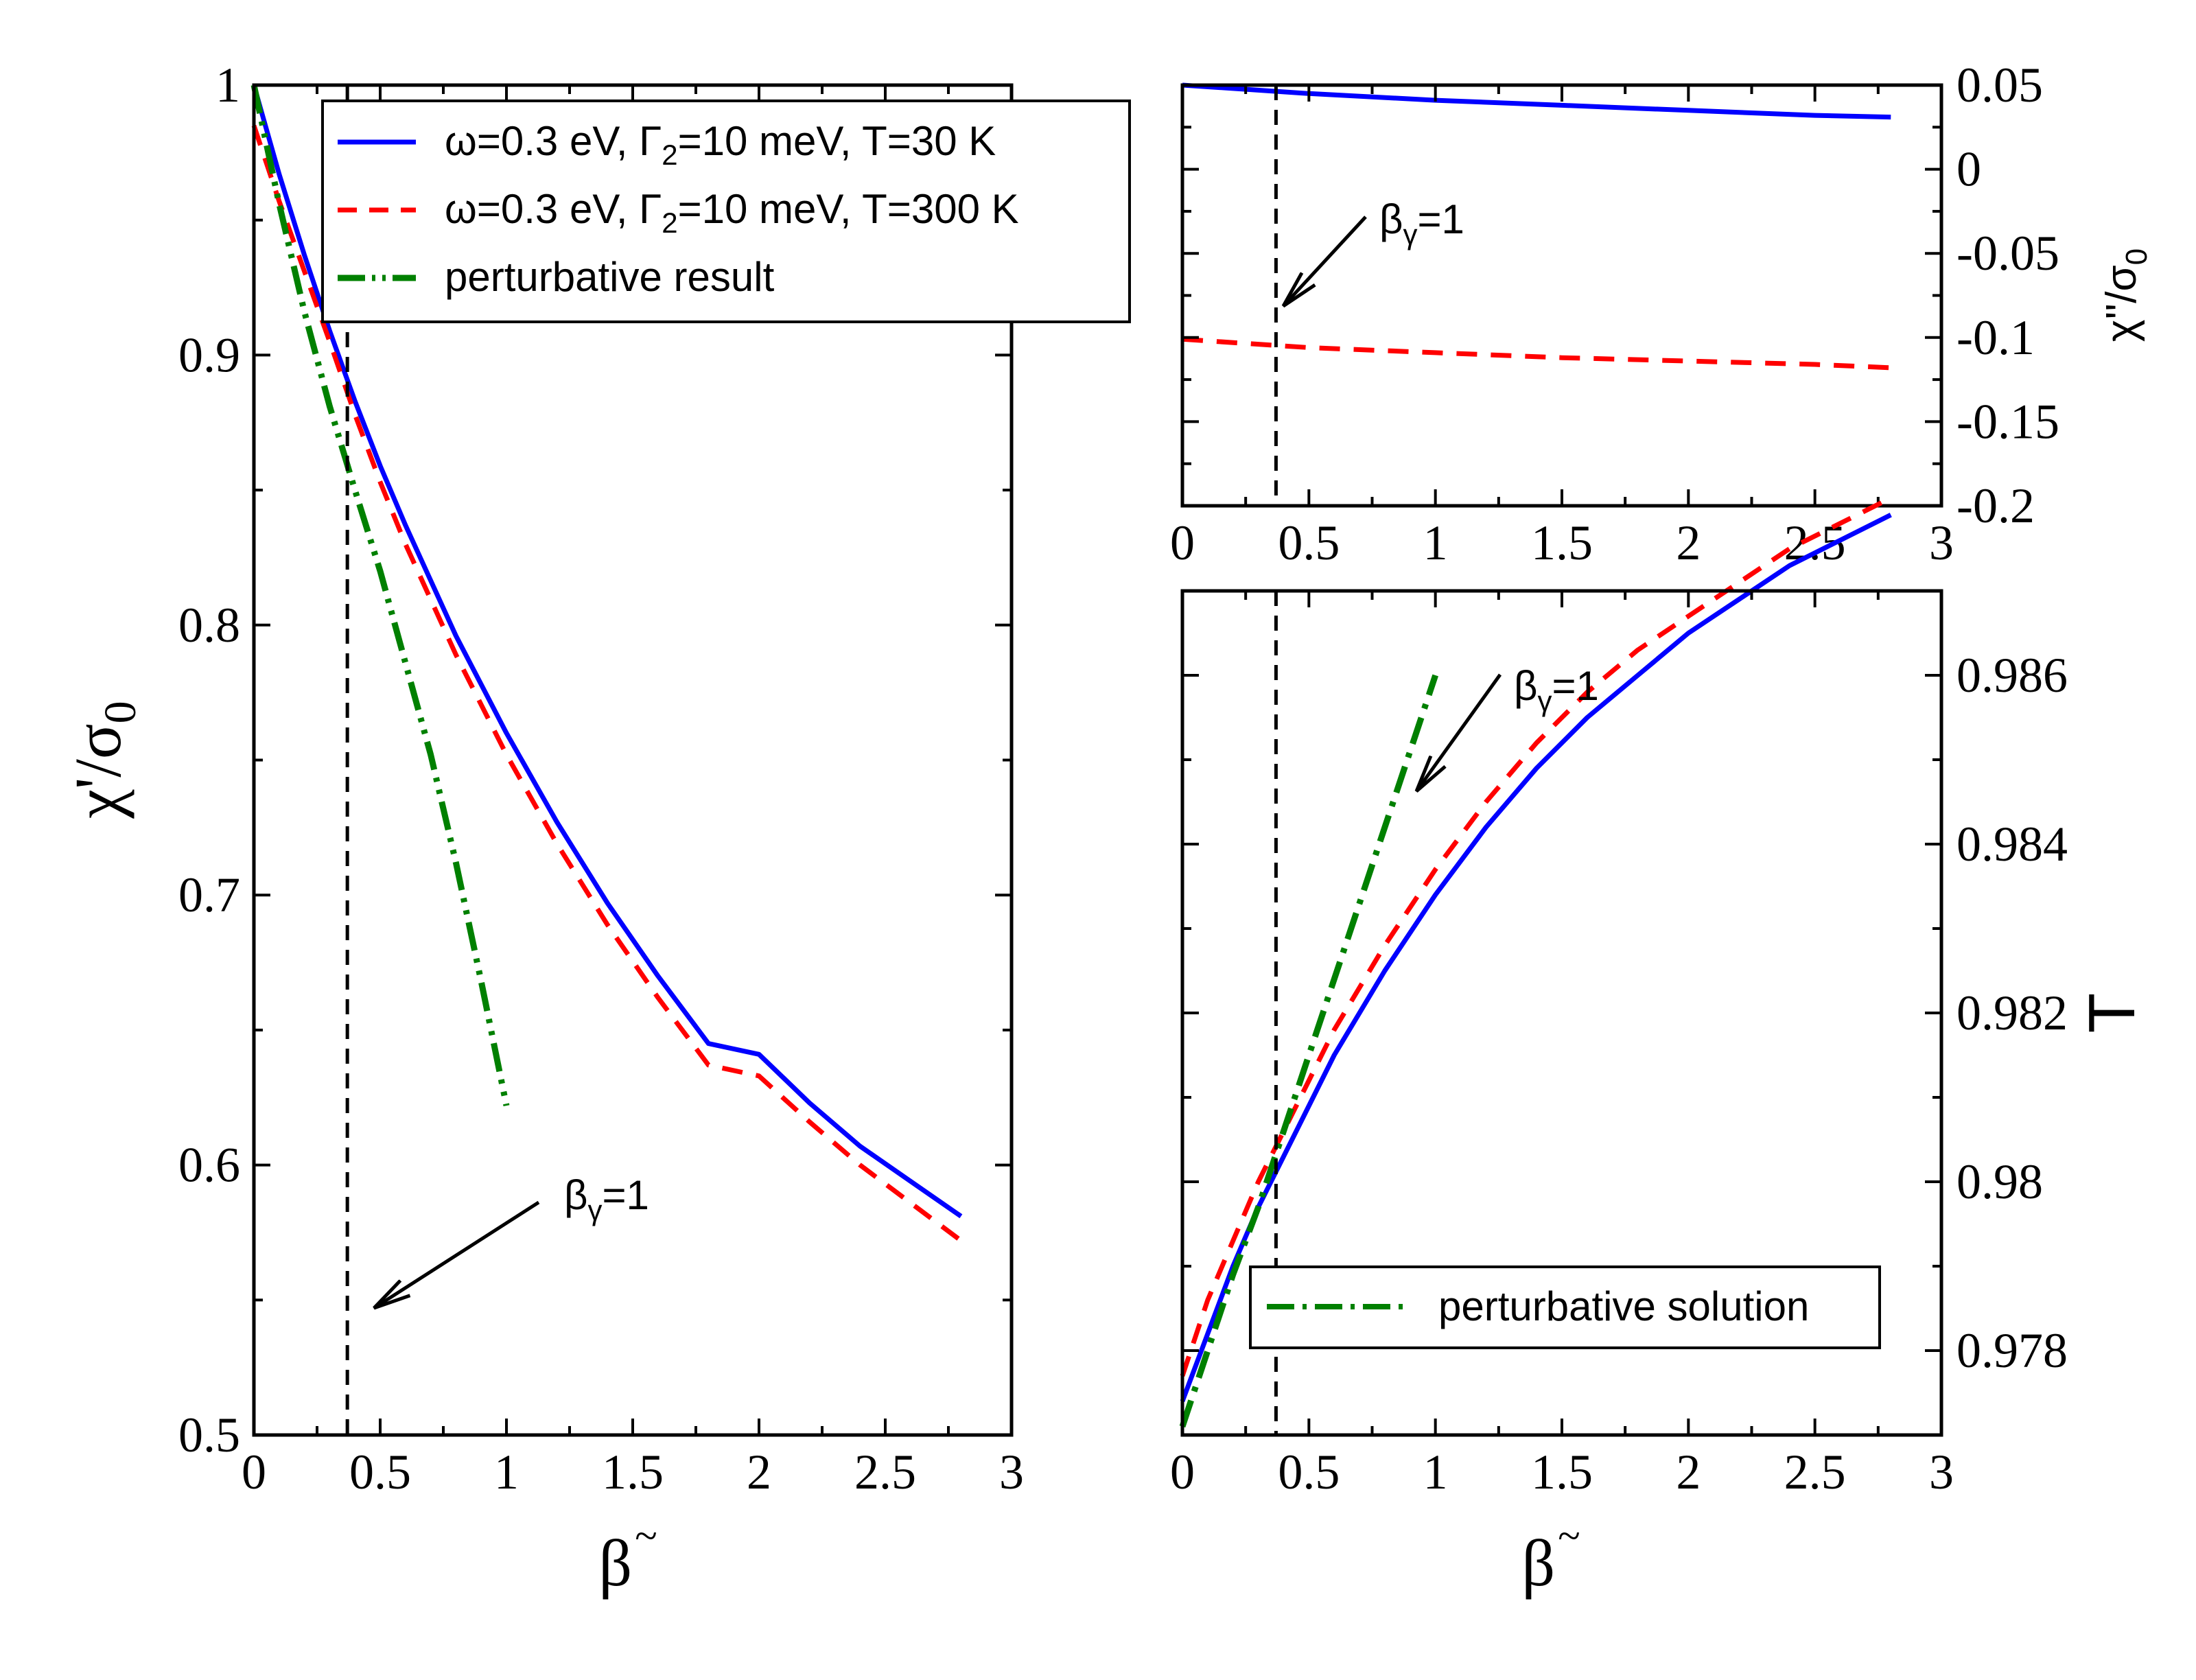  I want to click on left-y-tick-label: 0.8, so click(209, 625).